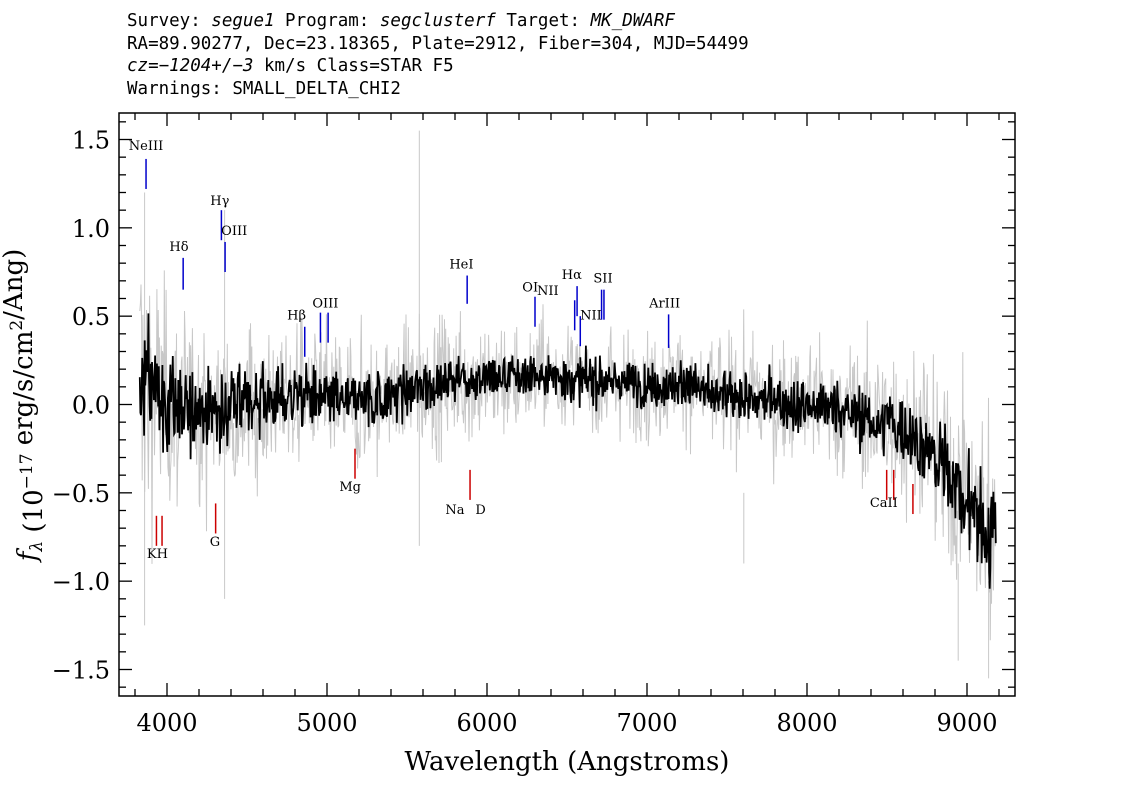  I want to click on survey-label: Survey:, so click(169, 21).